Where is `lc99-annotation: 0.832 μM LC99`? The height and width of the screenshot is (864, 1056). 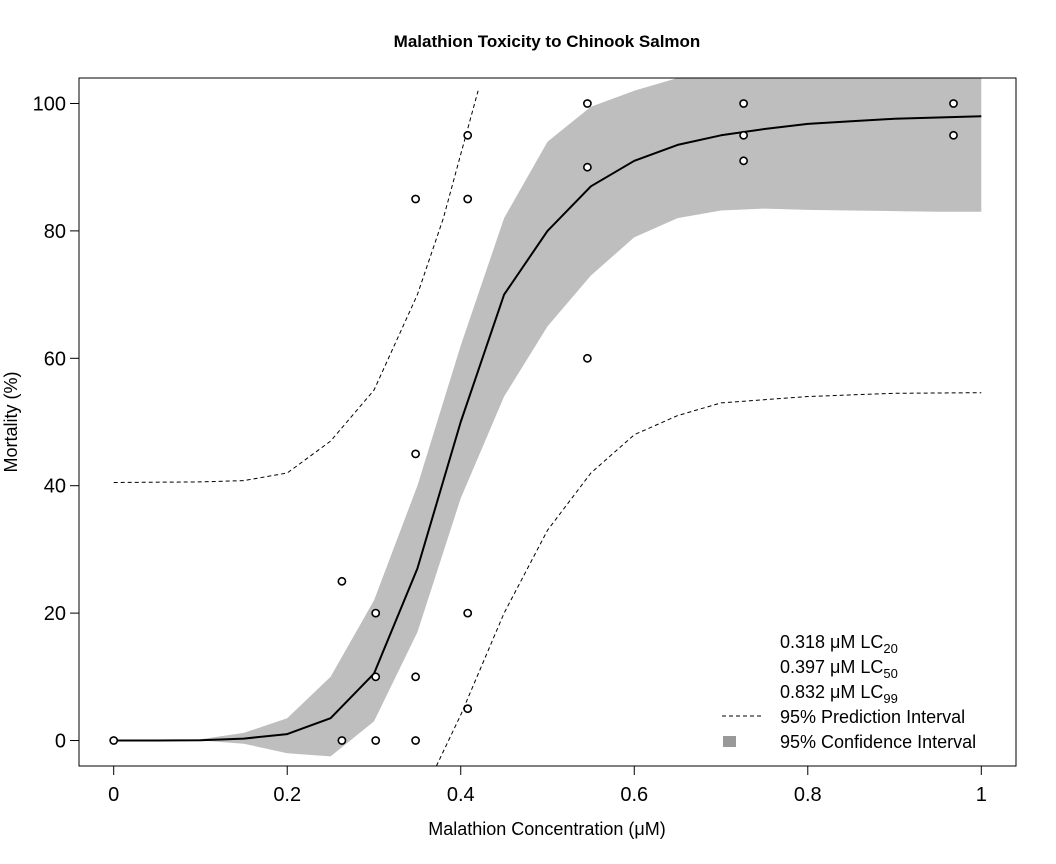
lc99-annotation: 0.832 μM LC99 is located at coordinates (839, 694).